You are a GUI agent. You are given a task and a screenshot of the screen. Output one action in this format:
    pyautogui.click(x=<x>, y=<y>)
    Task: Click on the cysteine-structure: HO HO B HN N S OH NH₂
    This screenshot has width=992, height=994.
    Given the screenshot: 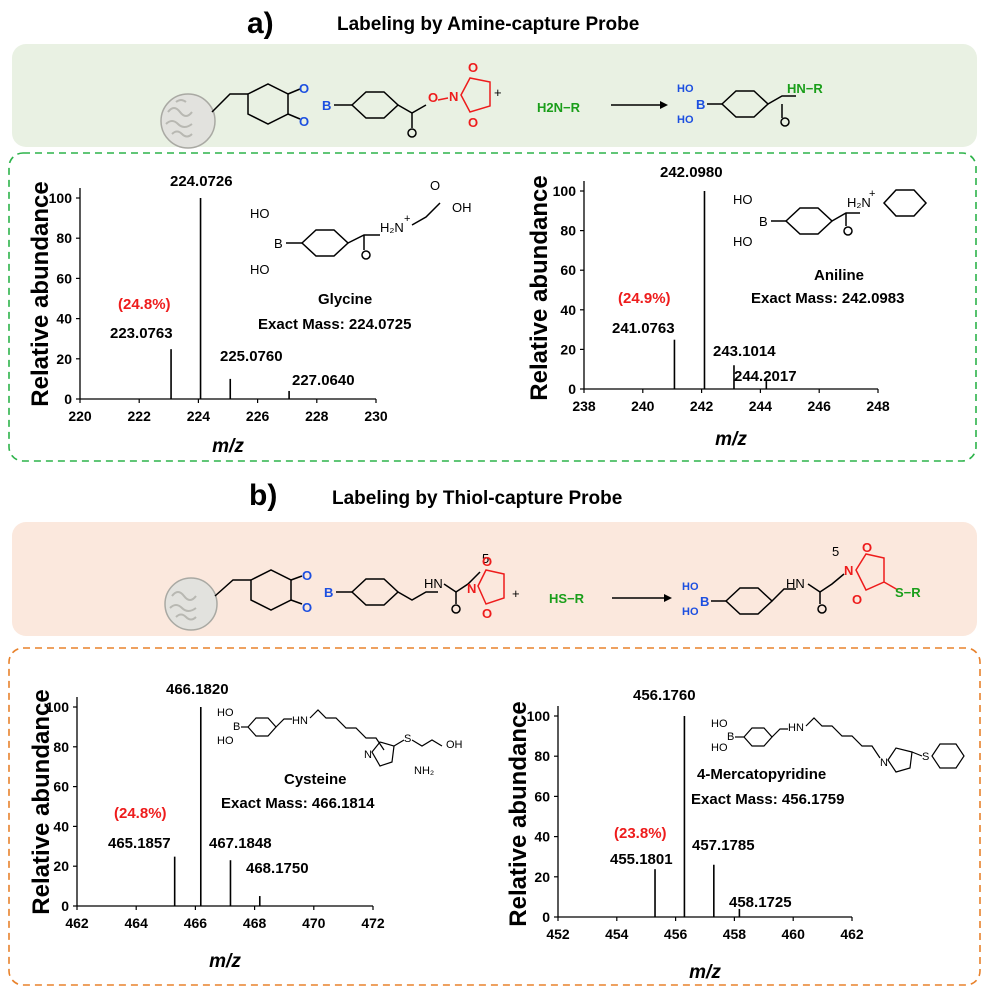 What is the action you would take?
    pyautogui.click(x=340, y=742)
    